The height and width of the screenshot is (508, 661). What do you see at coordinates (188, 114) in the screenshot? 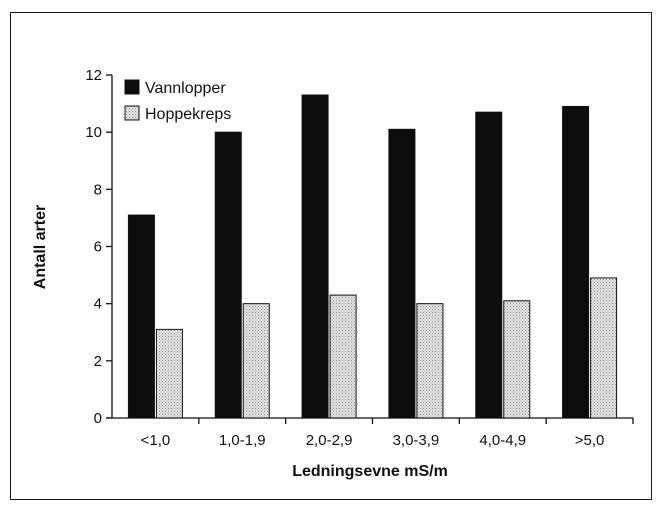
I see `legend-label-hoppekreps: Hoppekreps` at bounding box center [188, 114].